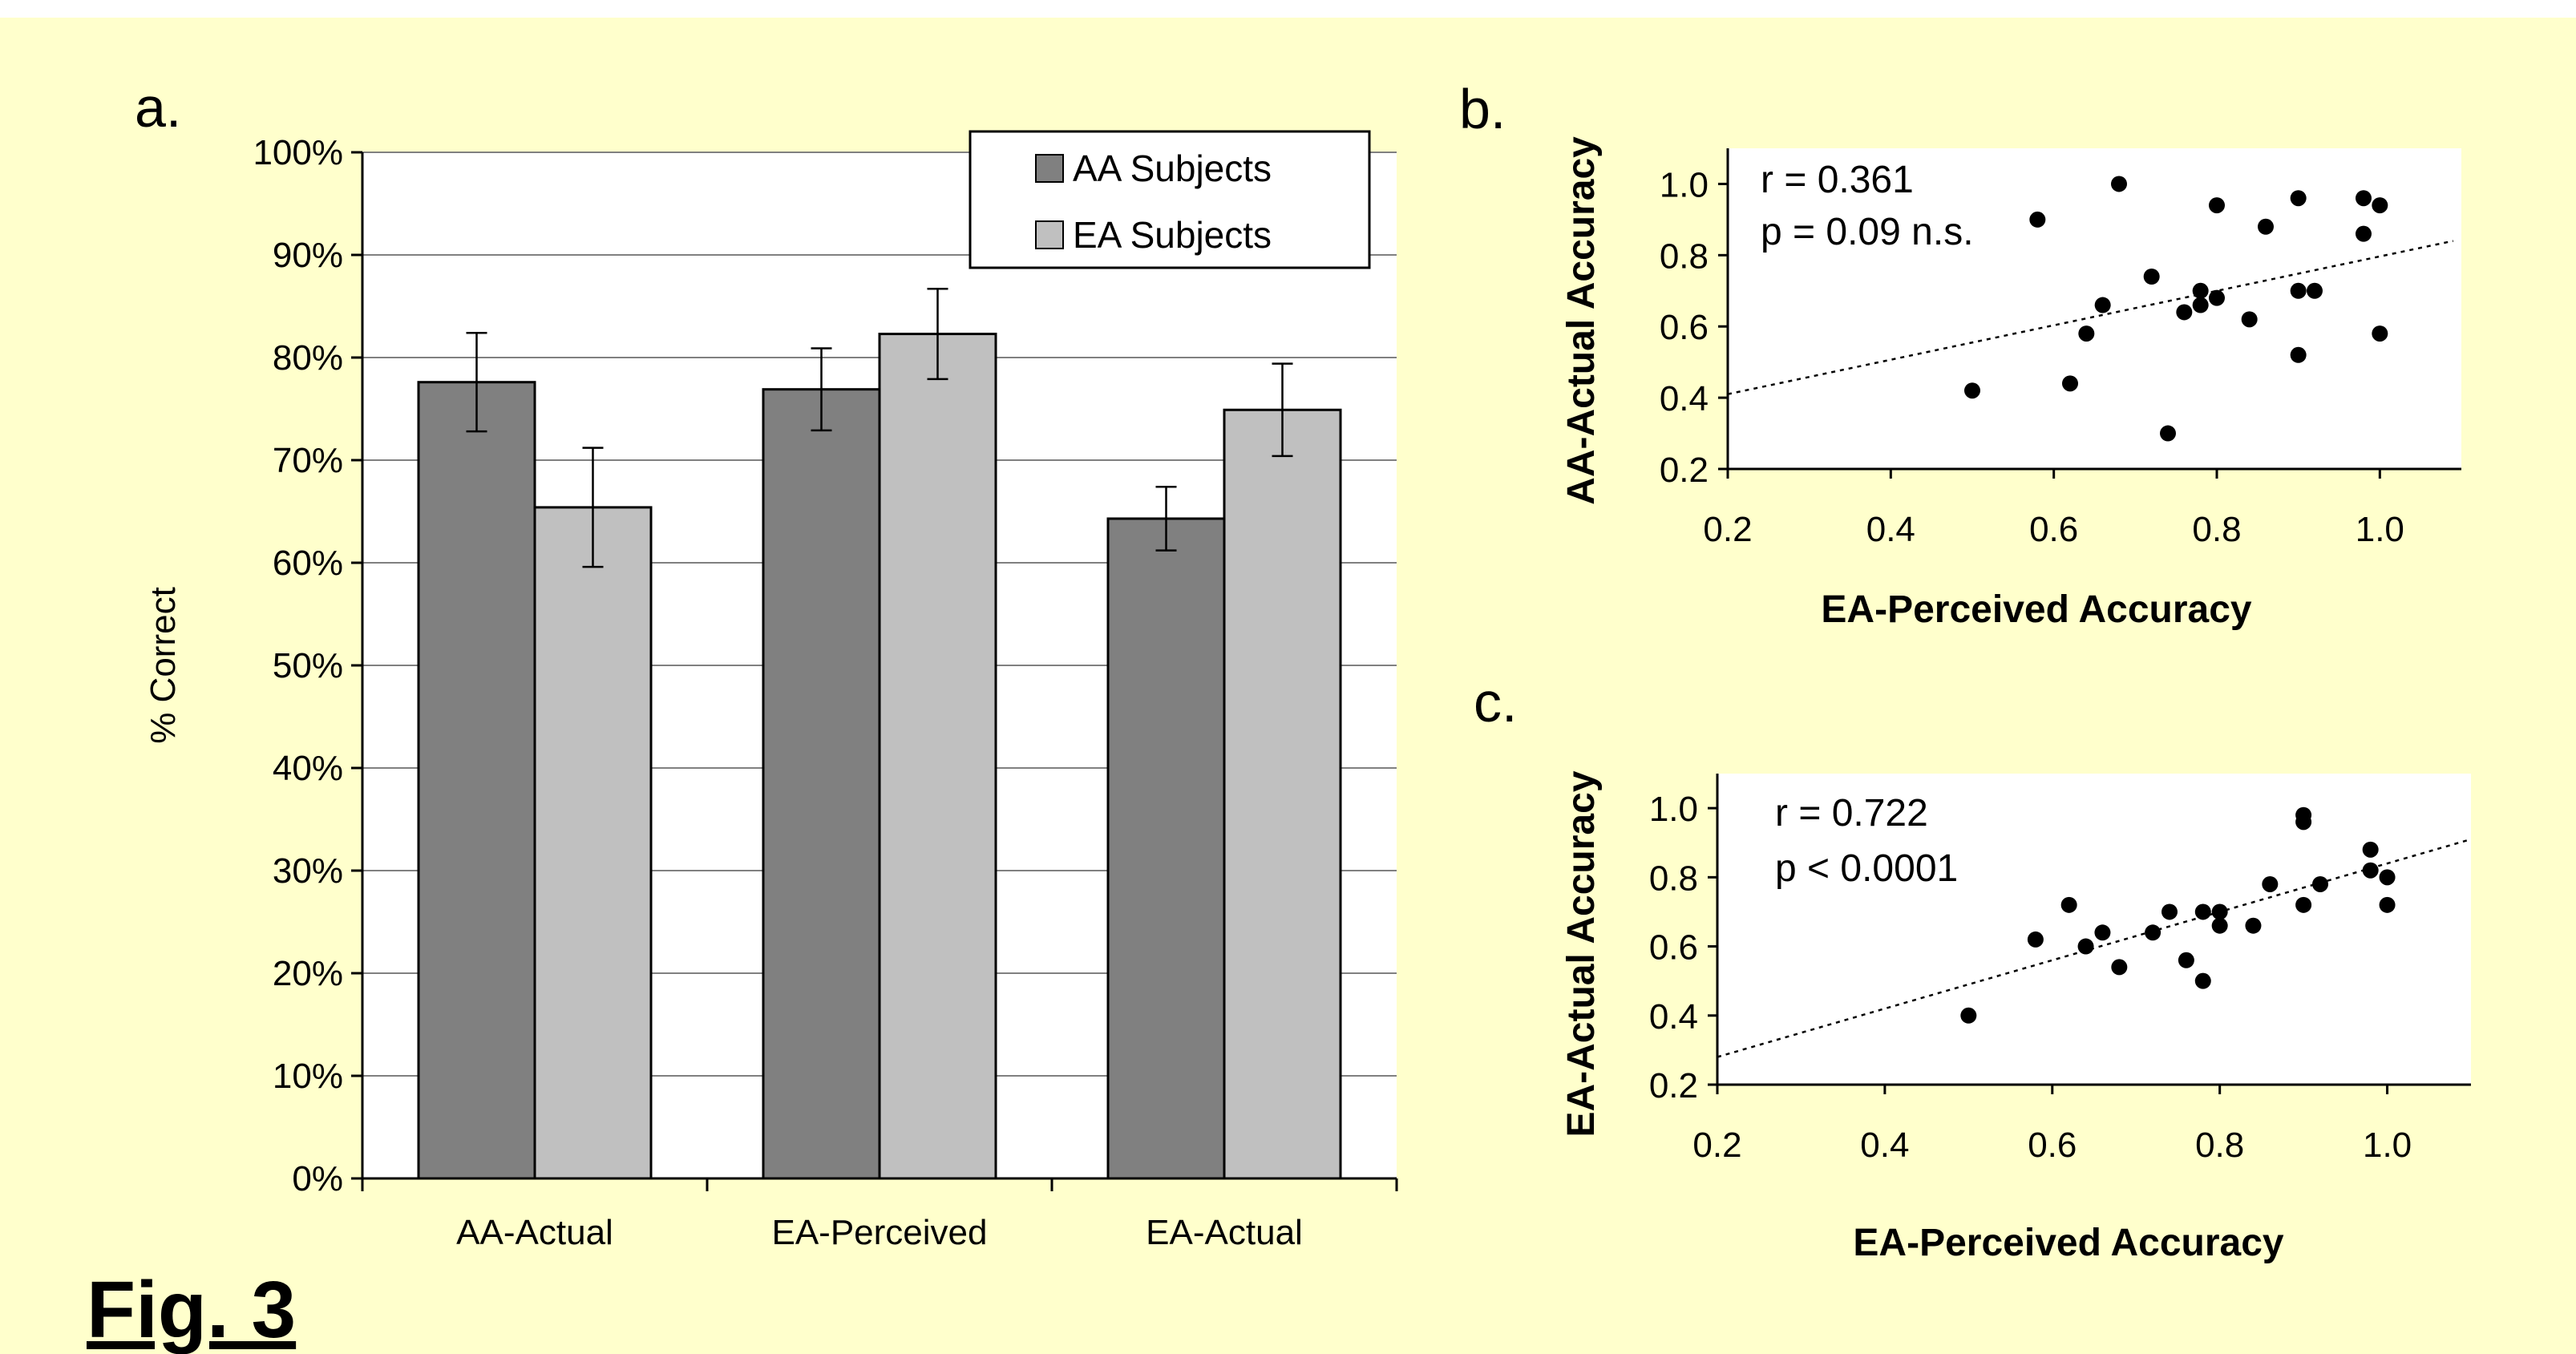 This screenshot has height=1354, width=2576. I want to click on x-tick-label: AA-Actual, so click(534, 1232).